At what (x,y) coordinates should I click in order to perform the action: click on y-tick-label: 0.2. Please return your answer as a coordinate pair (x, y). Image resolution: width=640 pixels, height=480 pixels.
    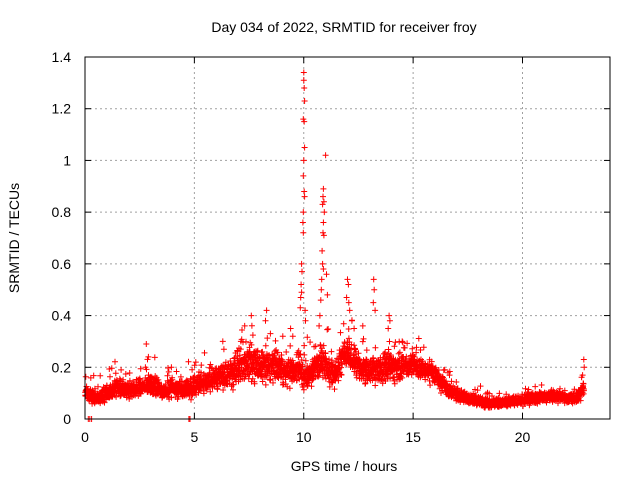
    Looking at the image, I should click on (62, 367).